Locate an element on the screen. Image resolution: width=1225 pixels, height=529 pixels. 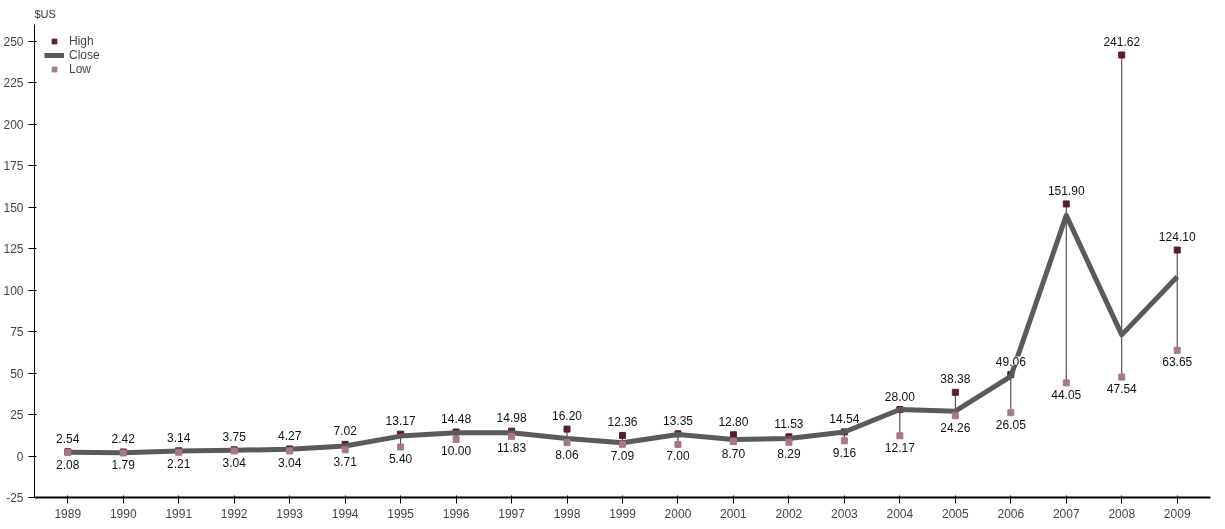
legend-label: Close is located at coordinates (84, 55).